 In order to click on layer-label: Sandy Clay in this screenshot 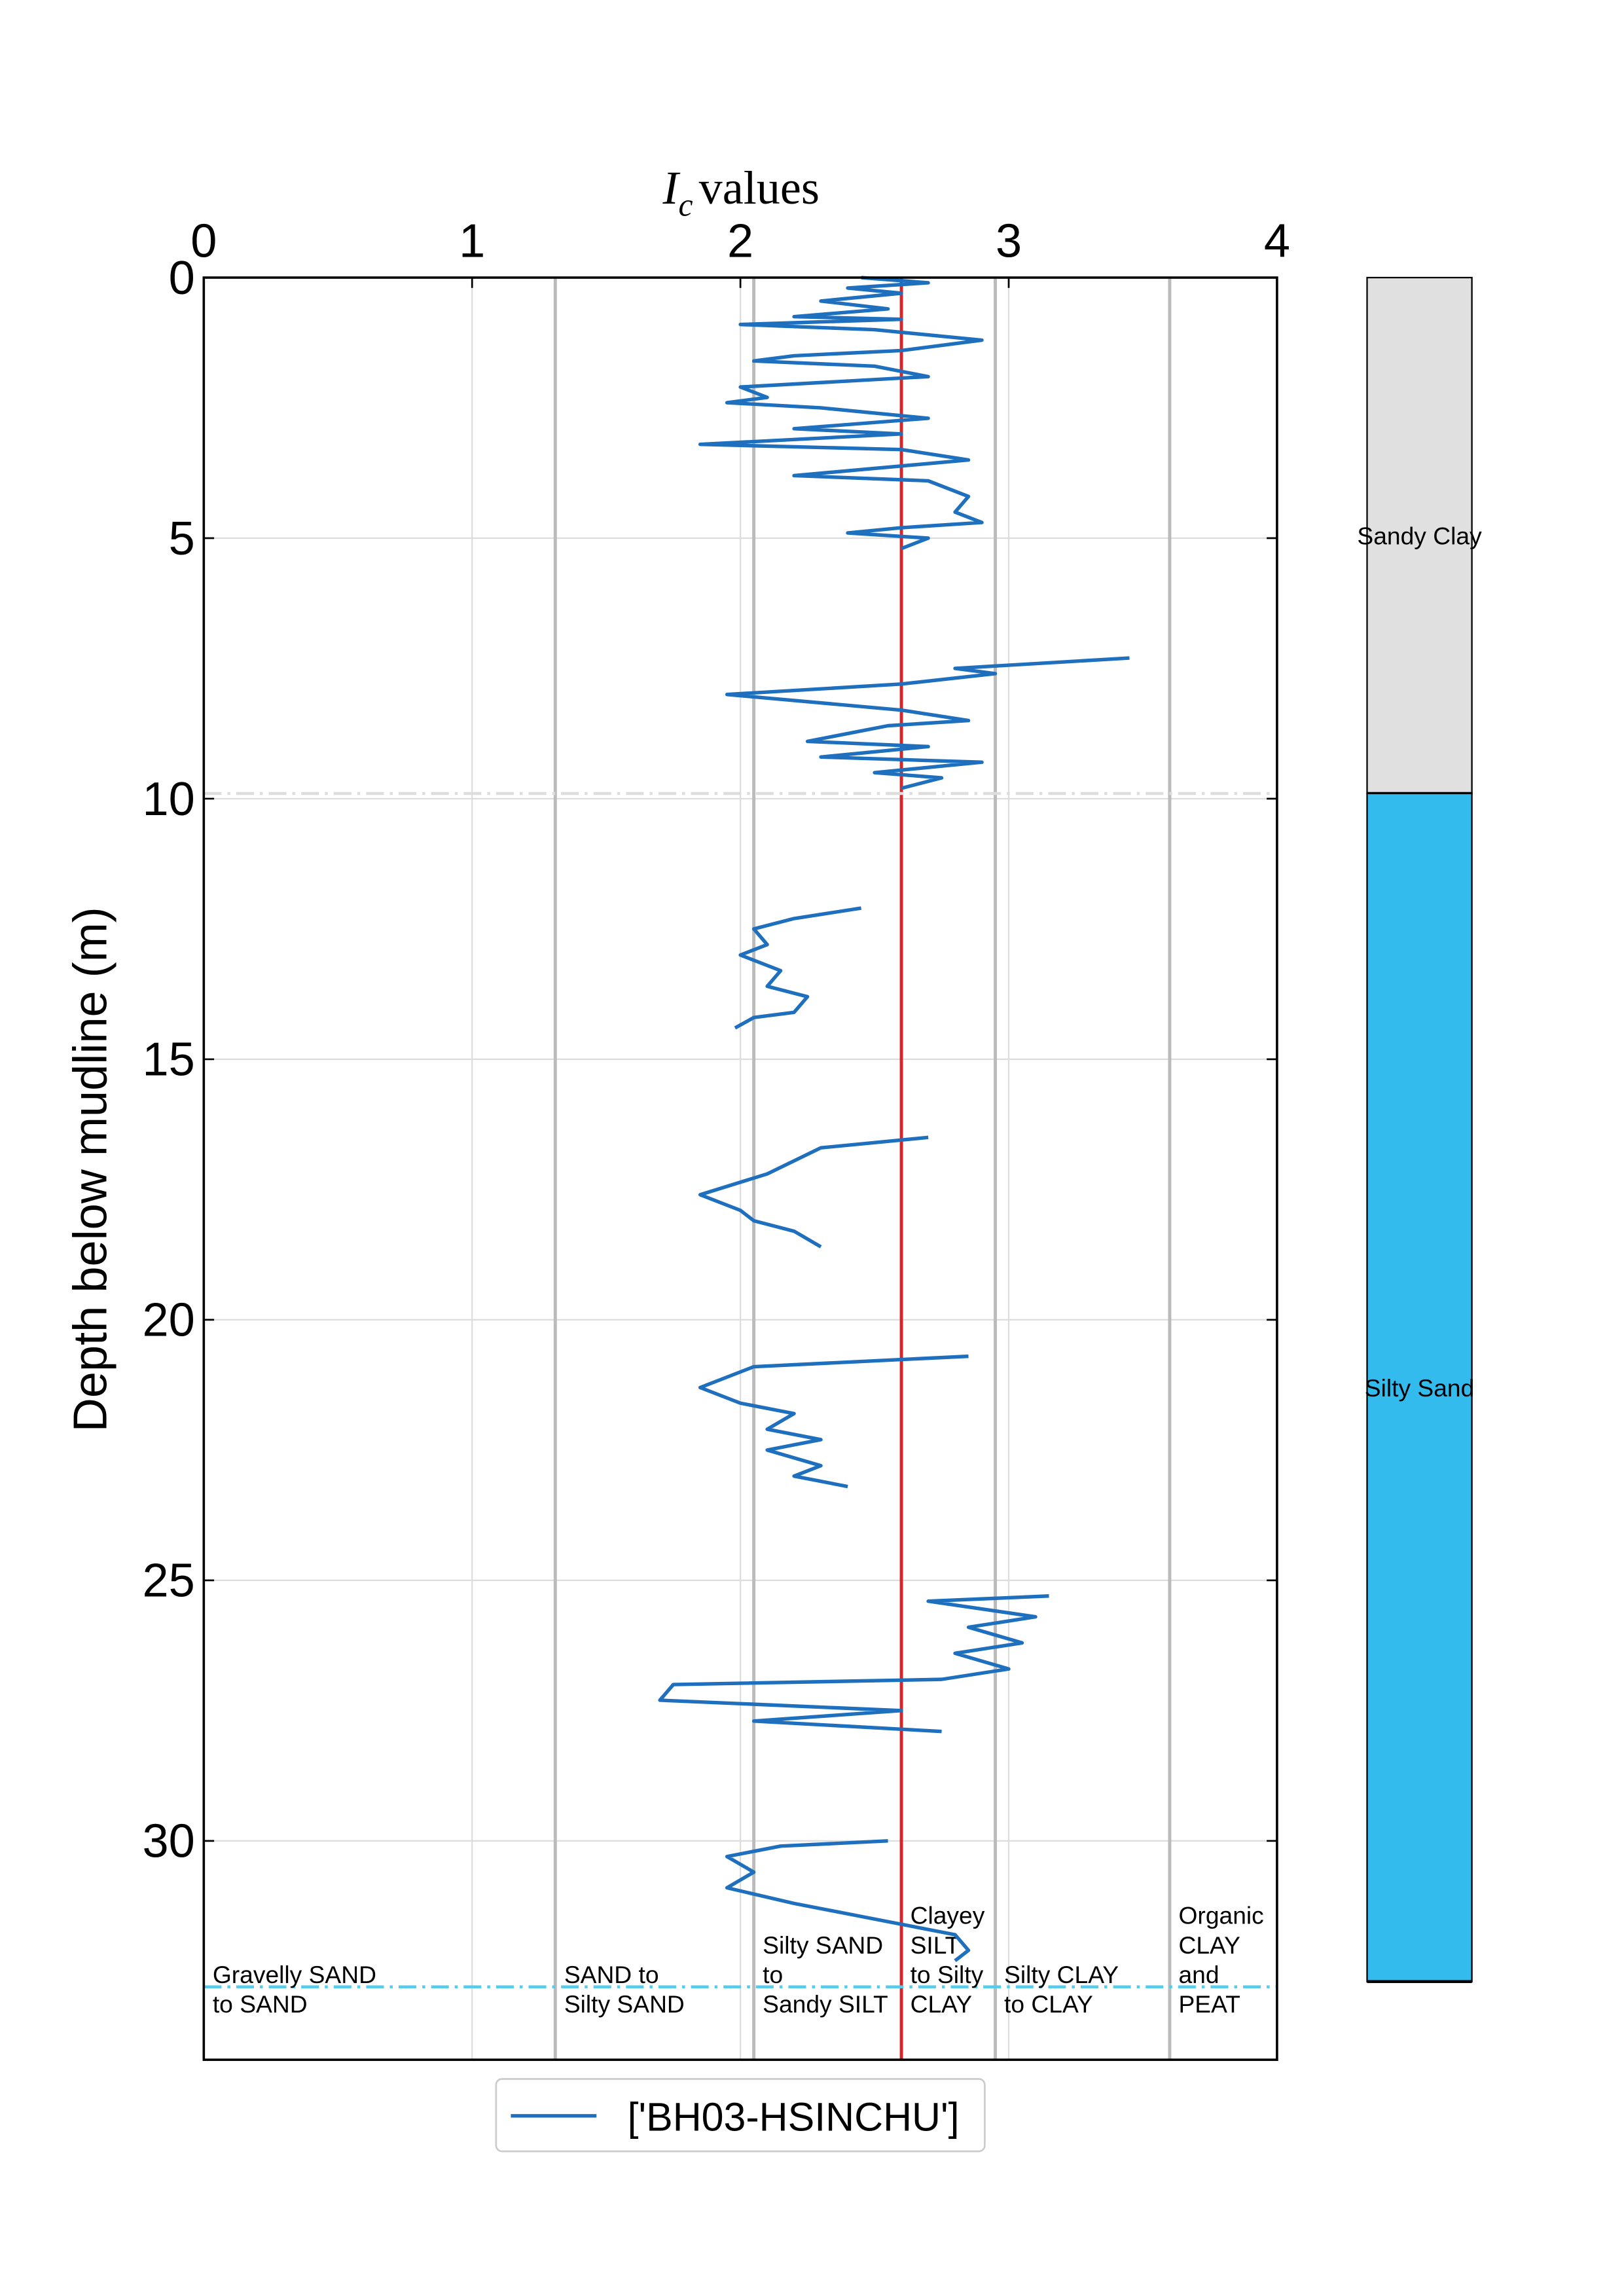, I will do `click(1419, 536)`.